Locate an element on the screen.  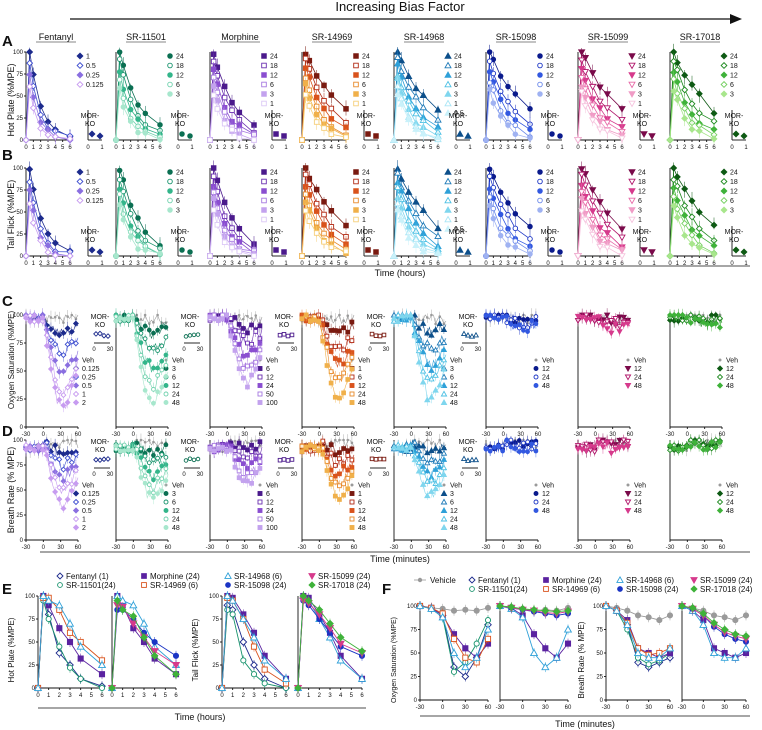
panel-b-sr-14969-legend-label: 12 is located at coordinates (366, 192).